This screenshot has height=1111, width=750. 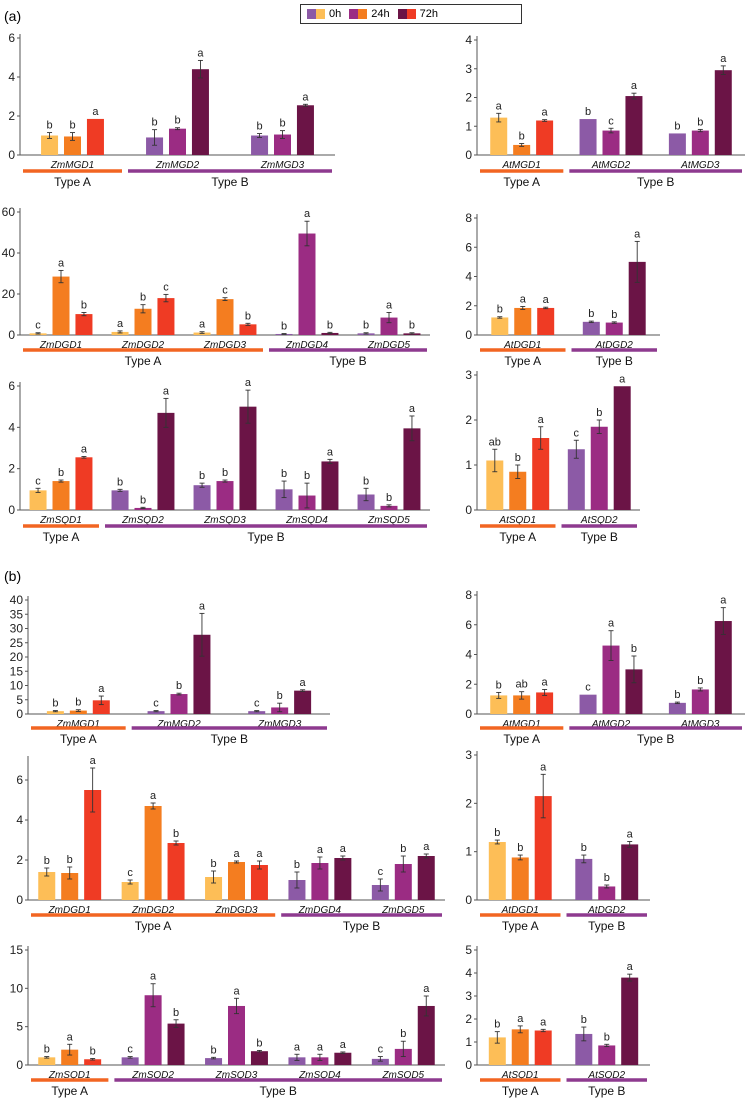 What do you see at coordinates (411, 14) in the screenshot?
I see `legend: 0h 24h 72h` at bounding box center [411, 14].